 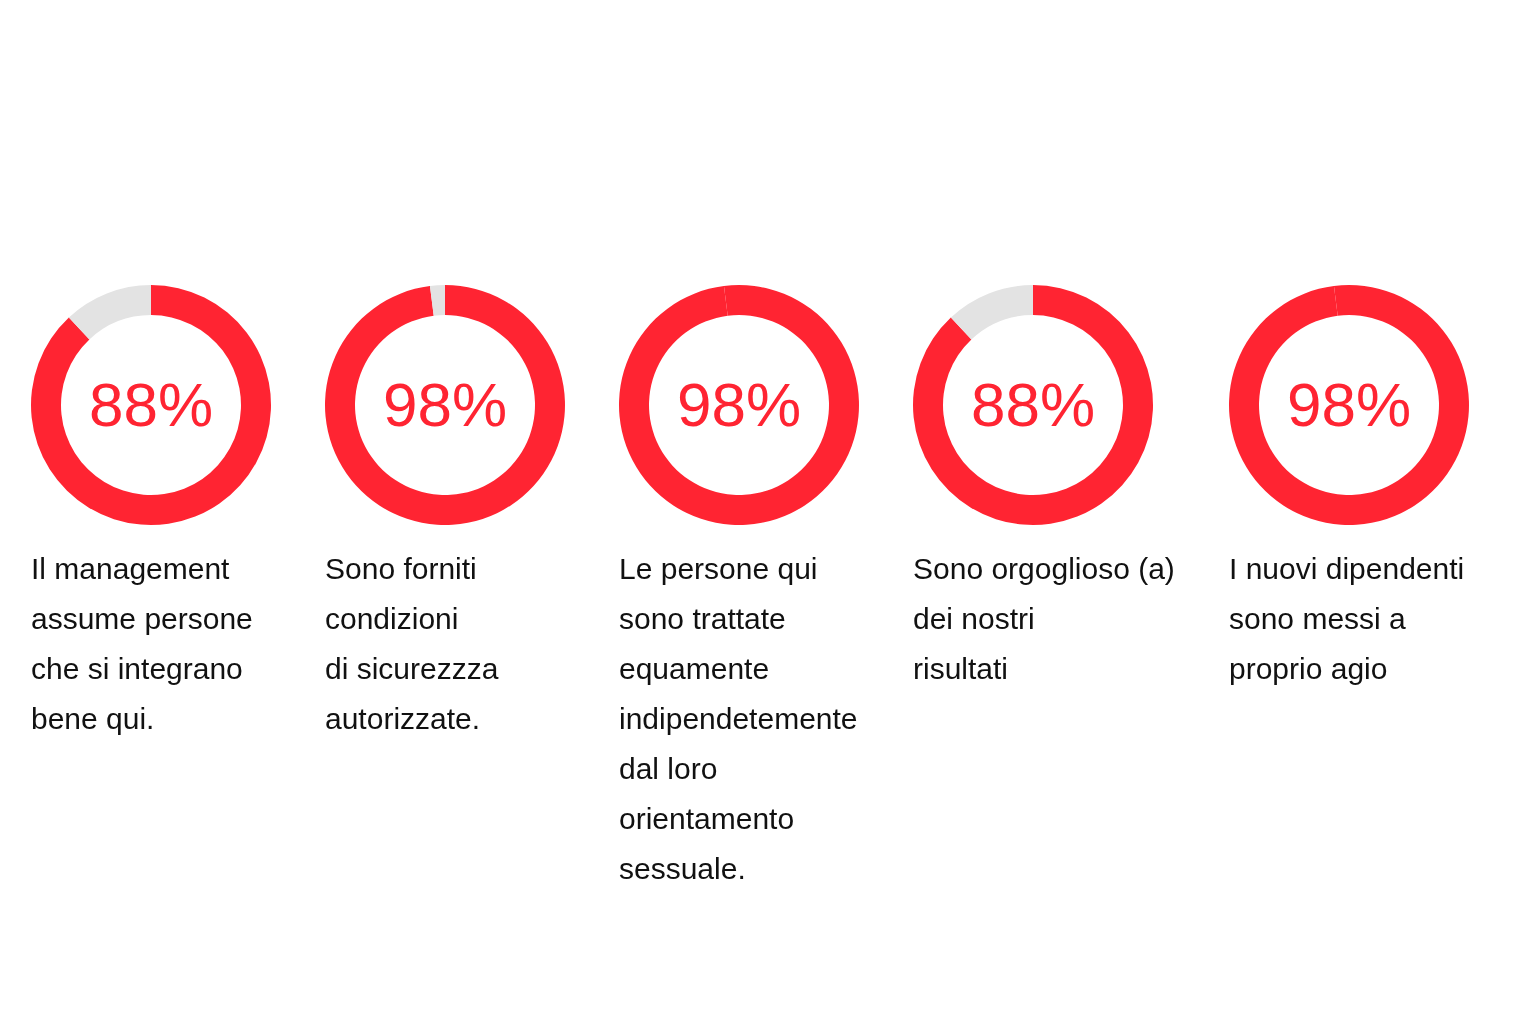 What do you see at coordinates (412, 643) in the screenshot?
I see `text: Sono forniti condizioni di sicurezzza autorizzate.` at bounding box center [412, 643].